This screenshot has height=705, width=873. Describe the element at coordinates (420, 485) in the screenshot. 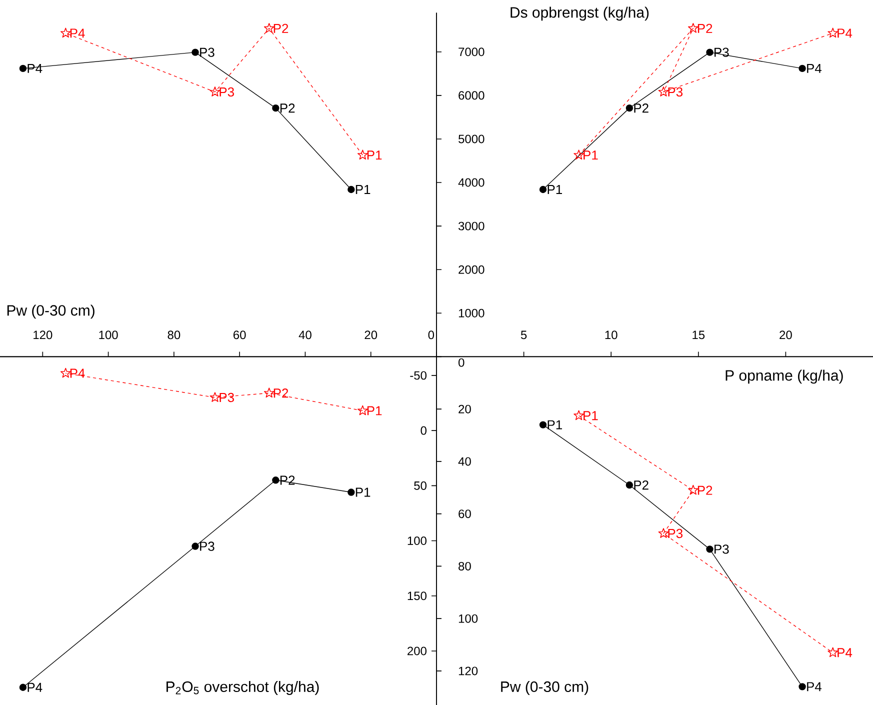

I see `y-tick-label: 50` at that location.